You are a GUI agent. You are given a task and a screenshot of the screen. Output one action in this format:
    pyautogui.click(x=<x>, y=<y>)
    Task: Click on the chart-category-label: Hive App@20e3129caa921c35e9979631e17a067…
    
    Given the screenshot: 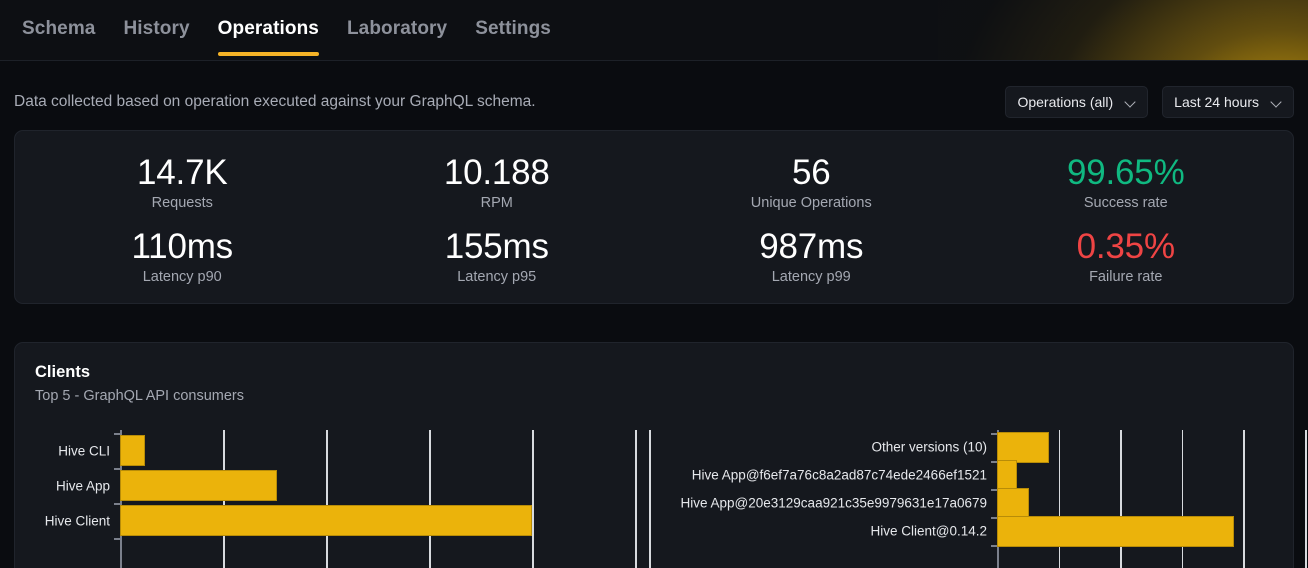 What is the action you would take?
    pyautogui.click(x=833, y=503)
    